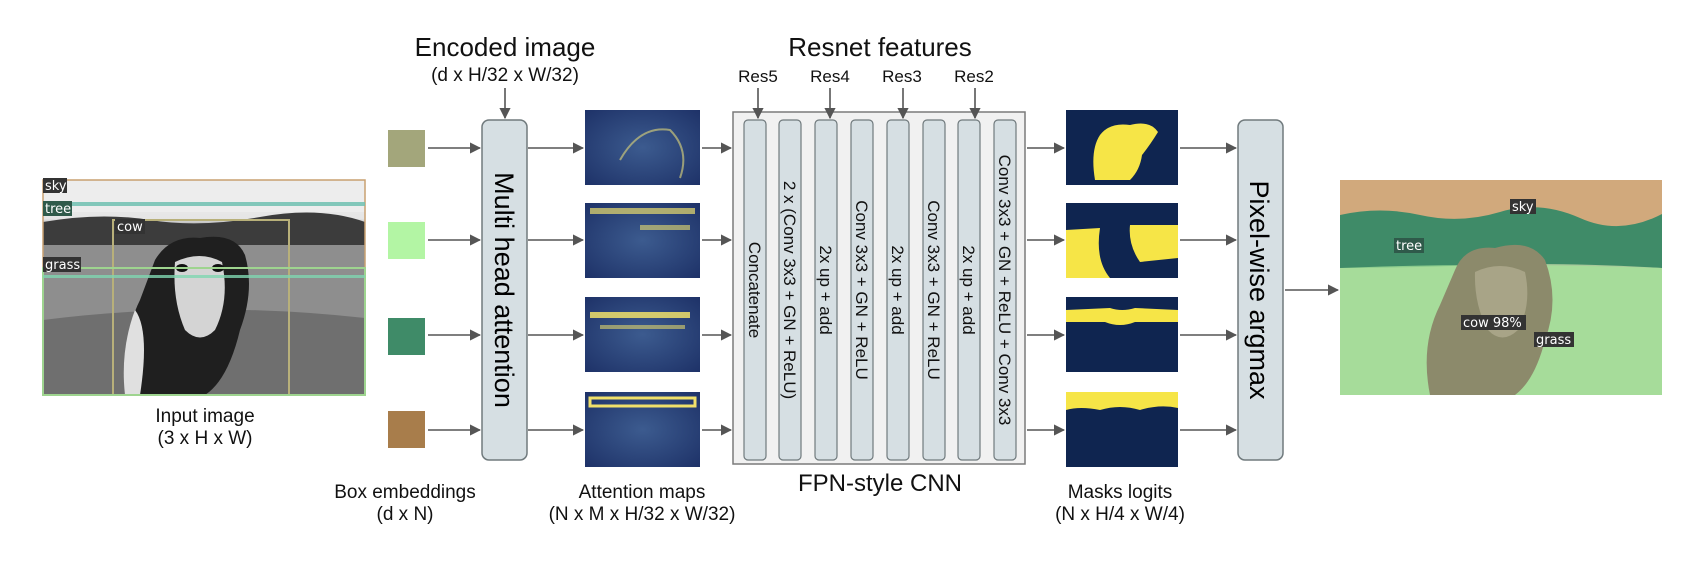 The width and height of the screenshot is (1690, 572). I want to click on multi-head-attention-block, so click(504, 290).